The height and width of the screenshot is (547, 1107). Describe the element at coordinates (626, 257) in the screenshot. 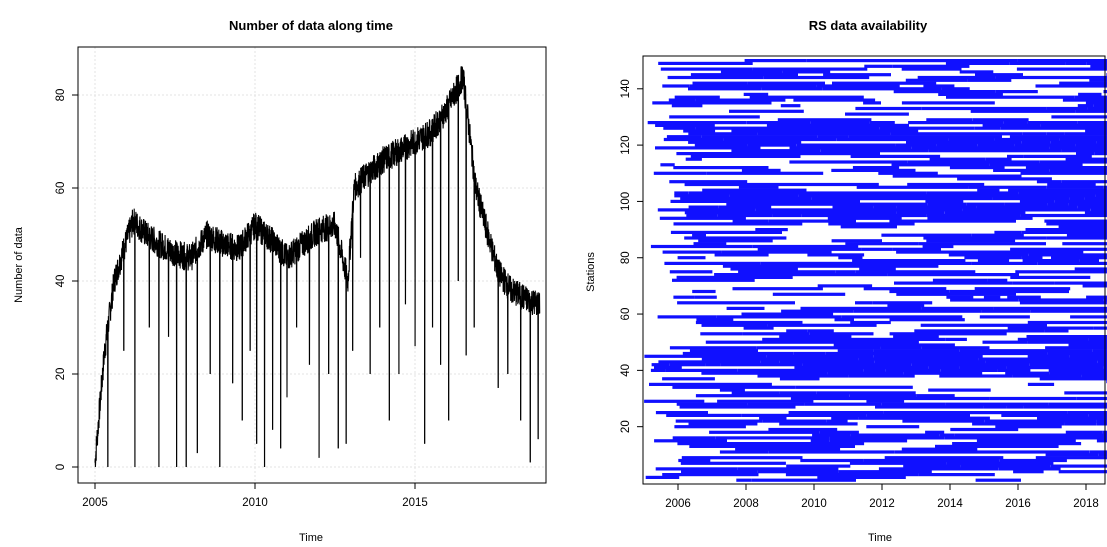

I see `y-tick-label: 80` at that location.